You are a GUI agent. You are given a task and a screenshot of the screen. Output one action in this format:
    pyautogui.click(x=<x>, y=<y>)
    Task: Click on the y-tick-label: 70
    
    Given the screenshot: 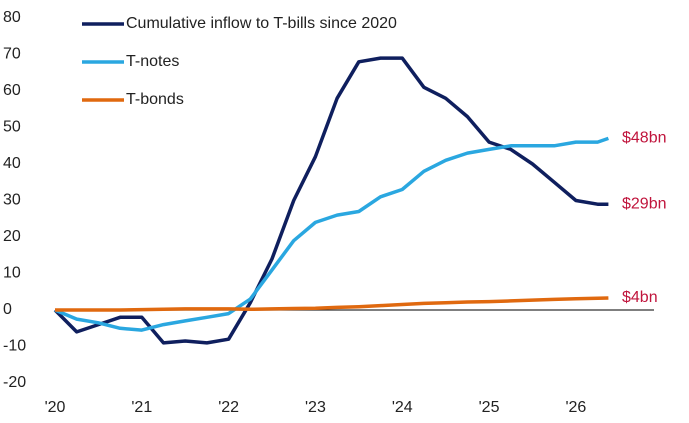 What is the action you would take?
    pyautogui.click(x=12, y=54)
    